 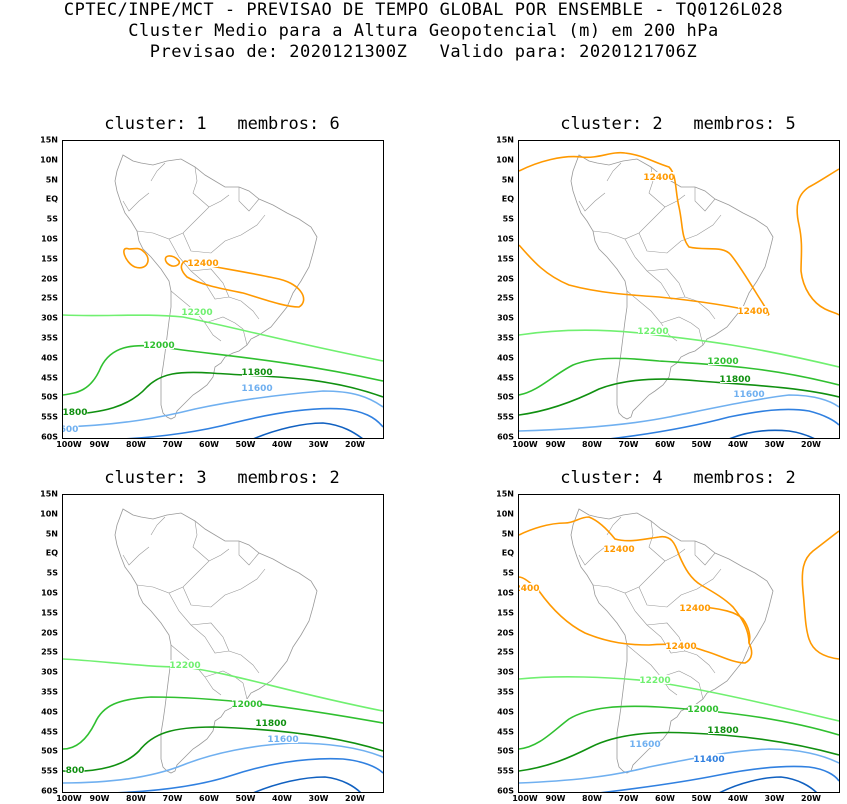 I want to click on y-tick-label: 30S, so click(x=505, y=318).